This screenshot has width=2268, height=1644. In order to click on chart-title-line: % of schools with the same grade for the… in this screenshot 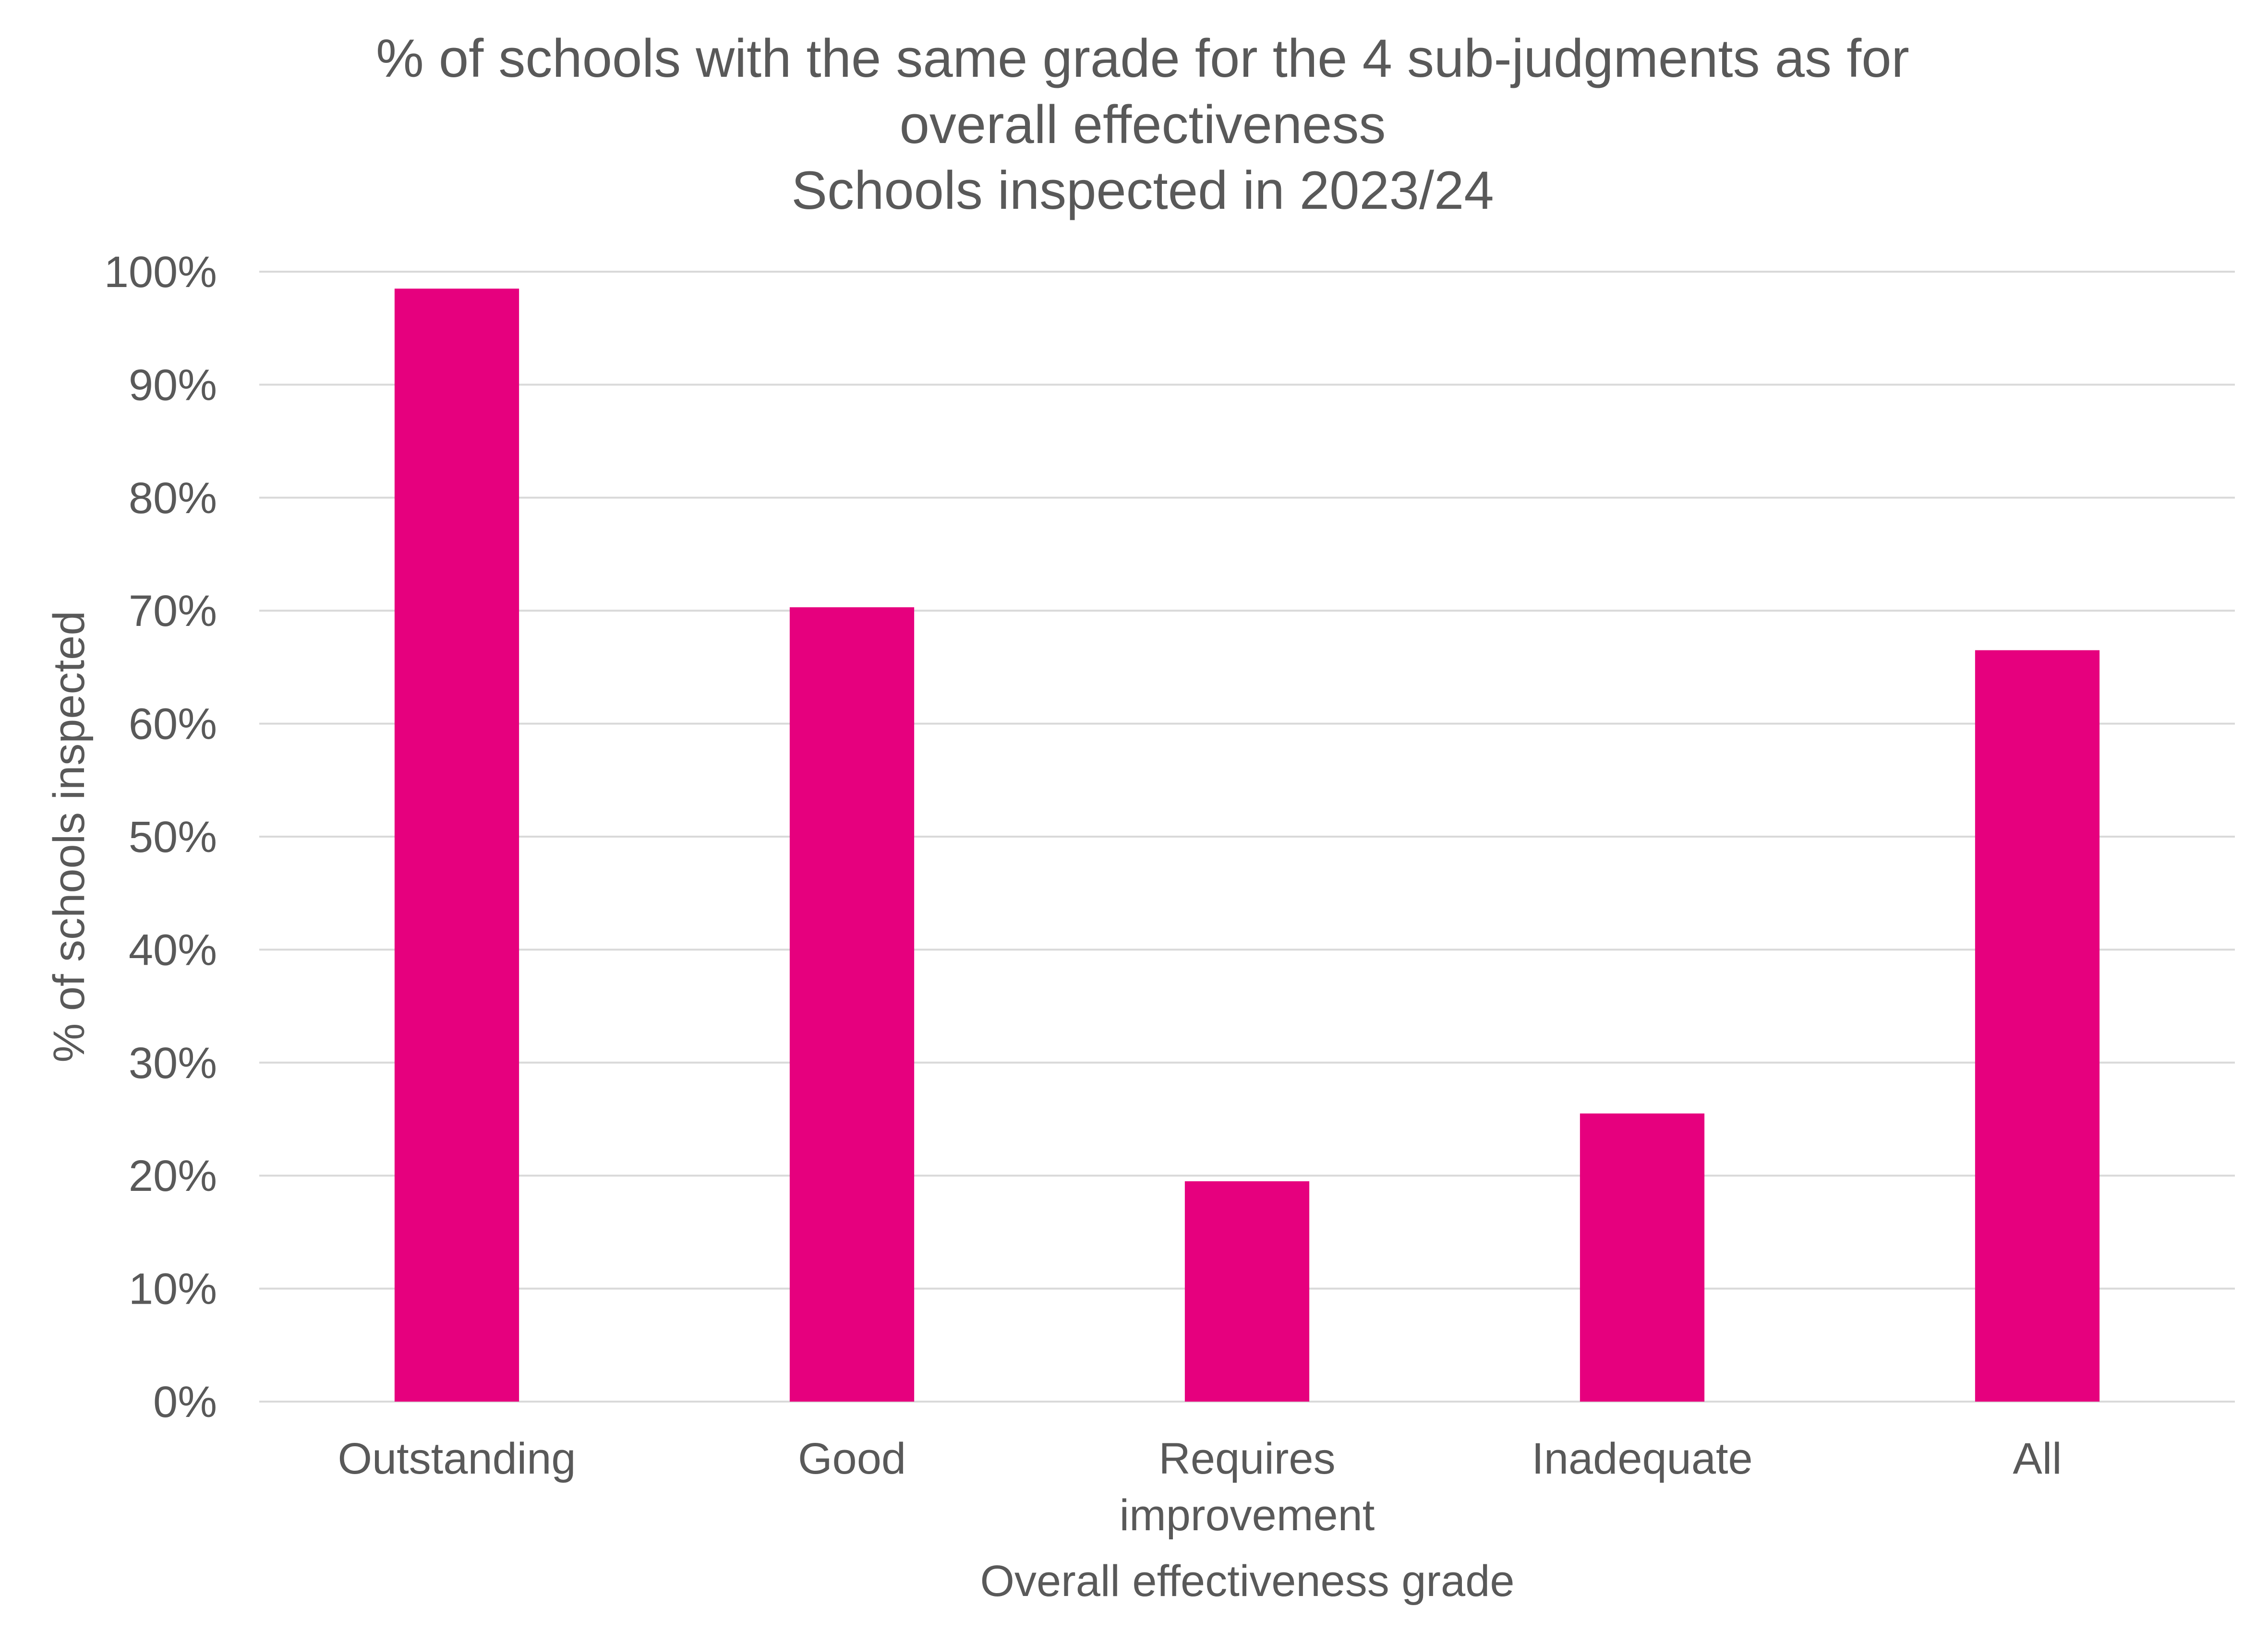, I will do `click(1142, 58)`.